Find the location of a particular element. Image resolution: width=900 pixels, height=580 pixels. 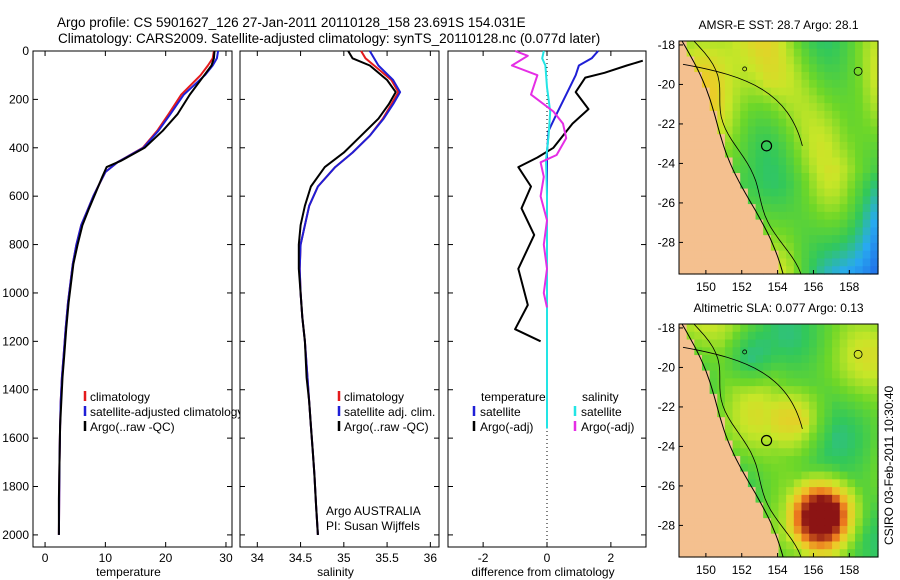

difference-legend-temperature-title: temperature is located at coordinates (513, 397).